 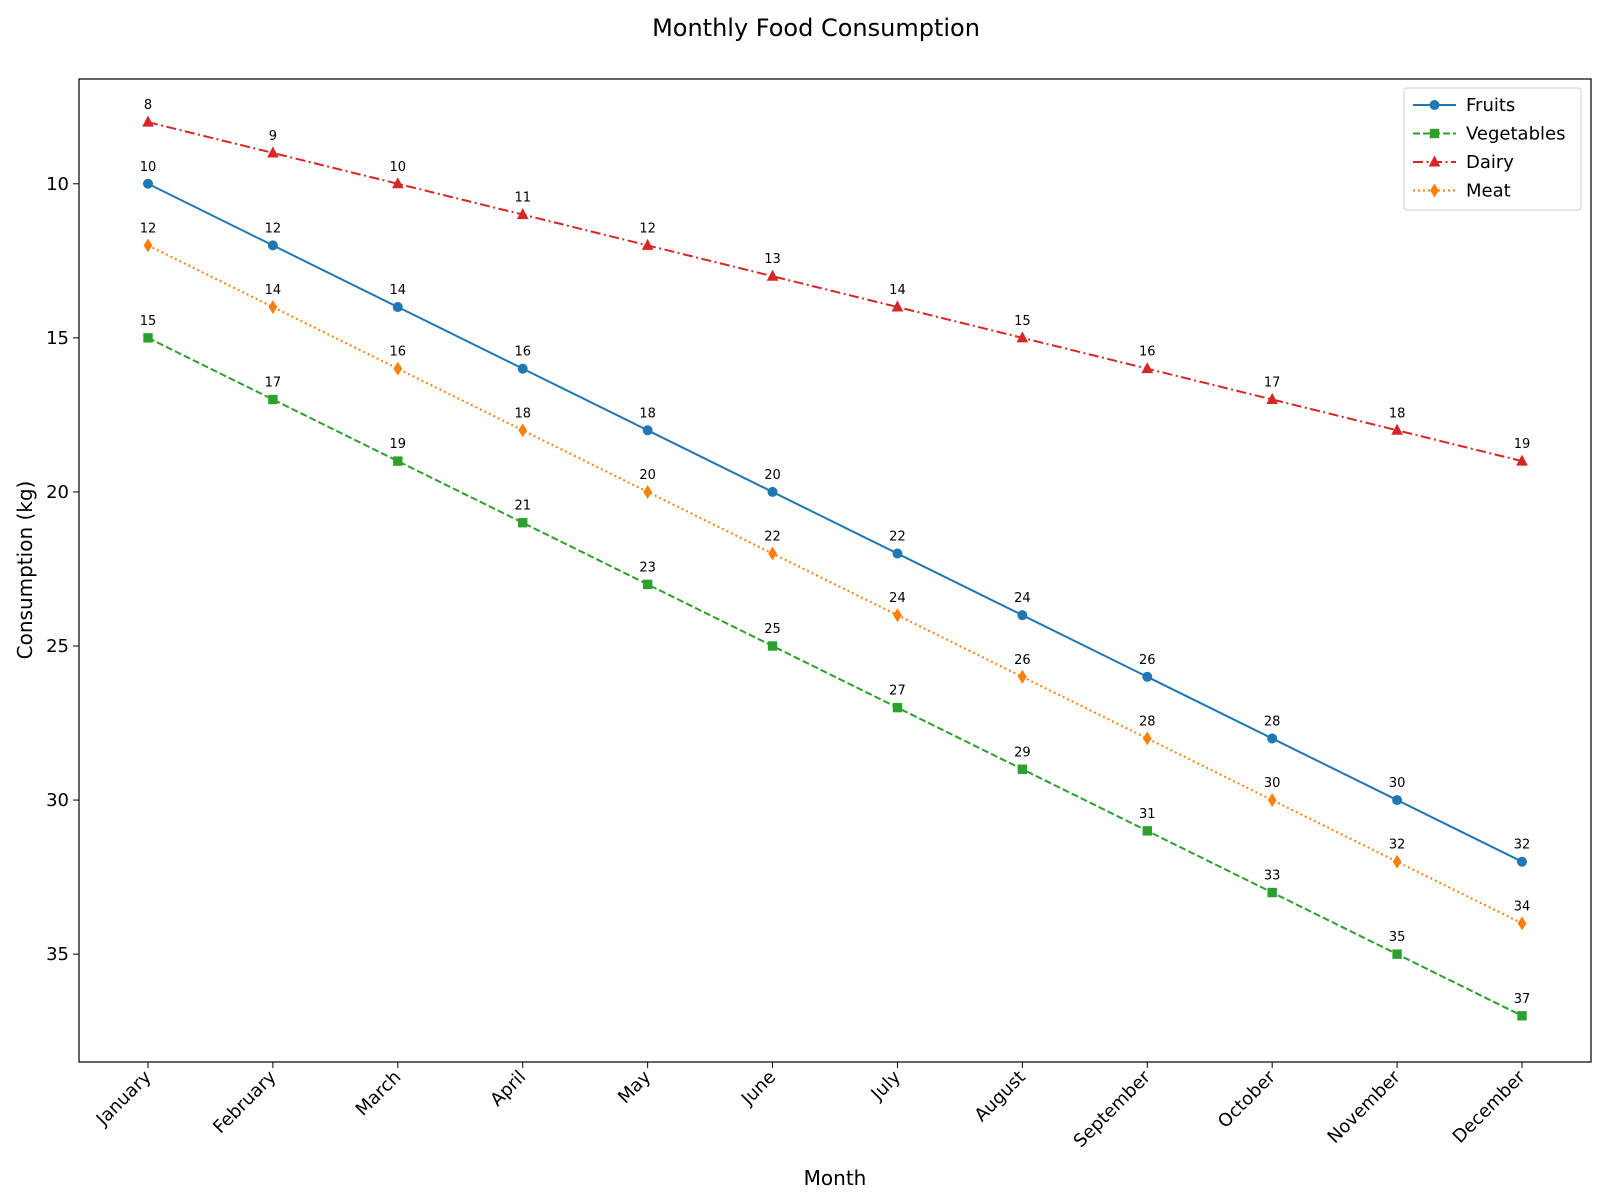 What do you see at coordinates (772, 629) in the screenshot?
I see `data-label-vegetables: 25` at bounding box center [772, 629].